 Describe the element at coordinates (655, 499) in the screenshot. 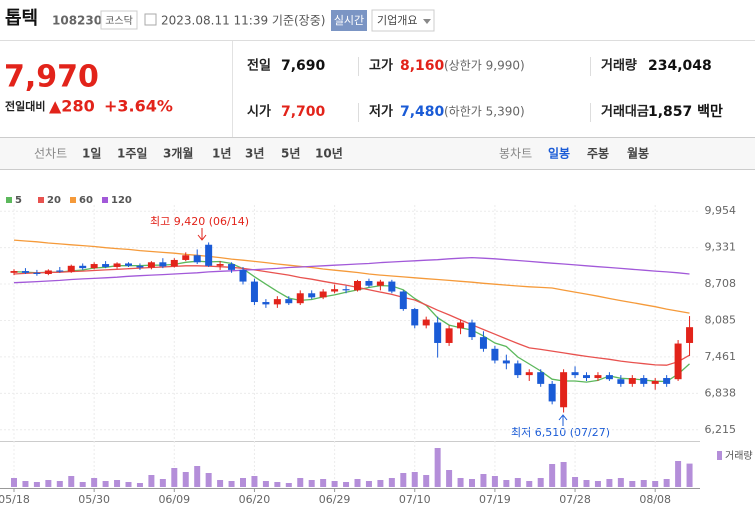

I see `x-tick-label: 08/08` at that location.